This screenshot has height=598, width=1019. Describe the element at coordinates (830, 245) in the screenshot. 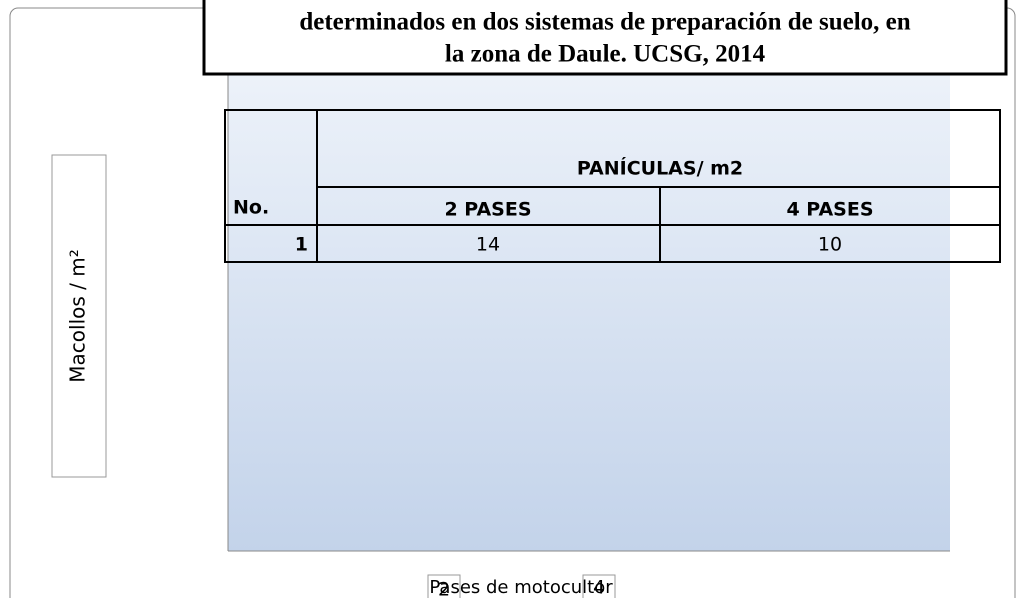

I see `table-cell: 10` at that location.